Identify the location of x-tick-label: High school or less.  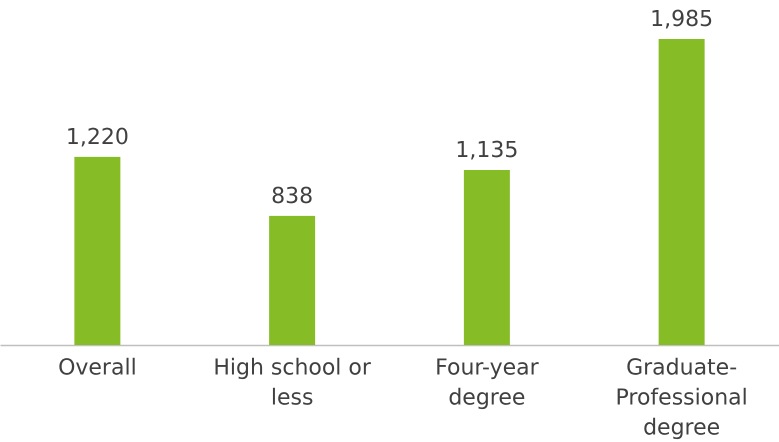
(292, 383).